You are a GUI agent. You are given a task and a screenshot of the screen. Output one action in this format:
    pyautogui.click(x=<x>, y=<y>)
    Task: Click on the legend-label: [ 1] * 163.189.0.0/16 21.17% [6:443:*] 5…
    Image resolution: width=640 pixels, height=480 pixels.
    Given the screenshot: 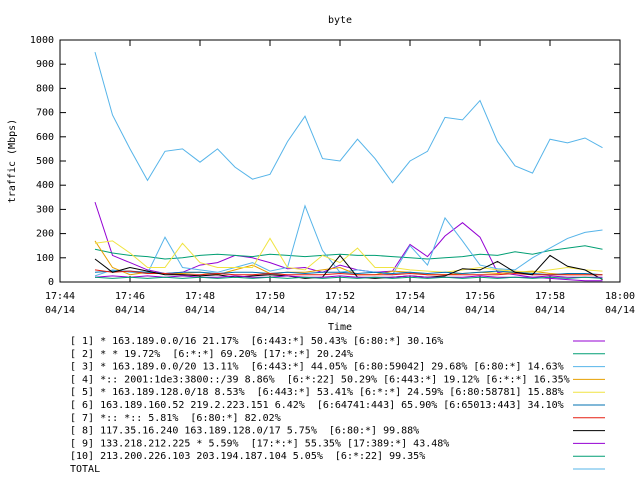 What is the action you would take?
    pyautogui.click(x=256, y=341)
    